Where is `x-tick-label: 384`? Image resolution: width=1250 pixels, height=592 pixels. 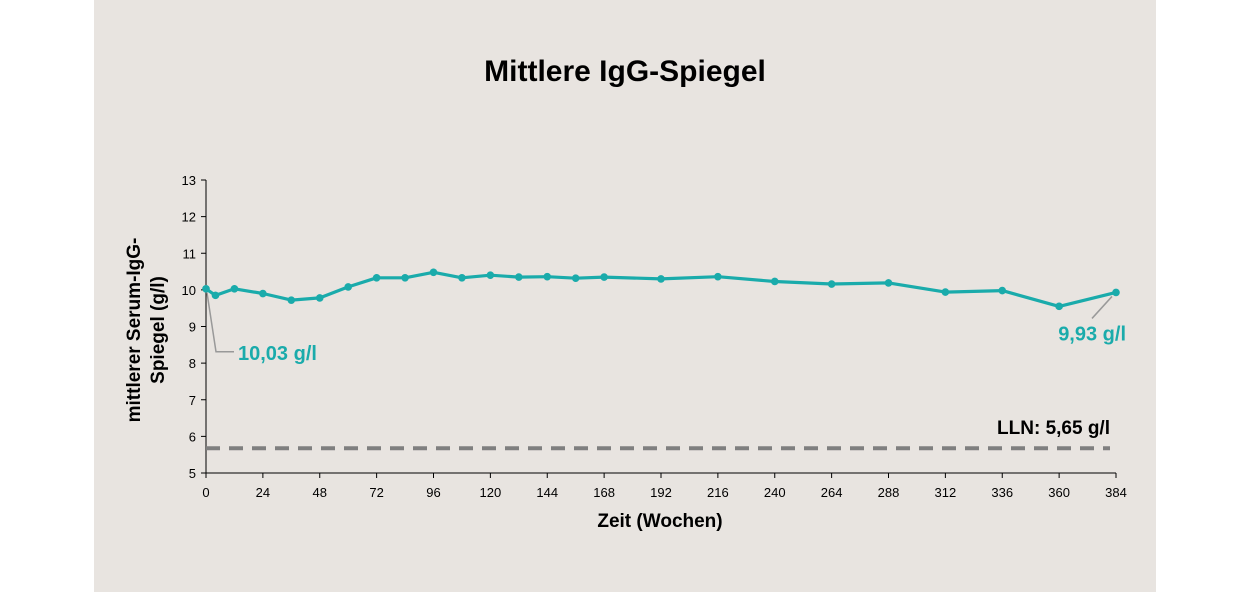 x-tick-label: 384 is located at coordinates (1116, 492).